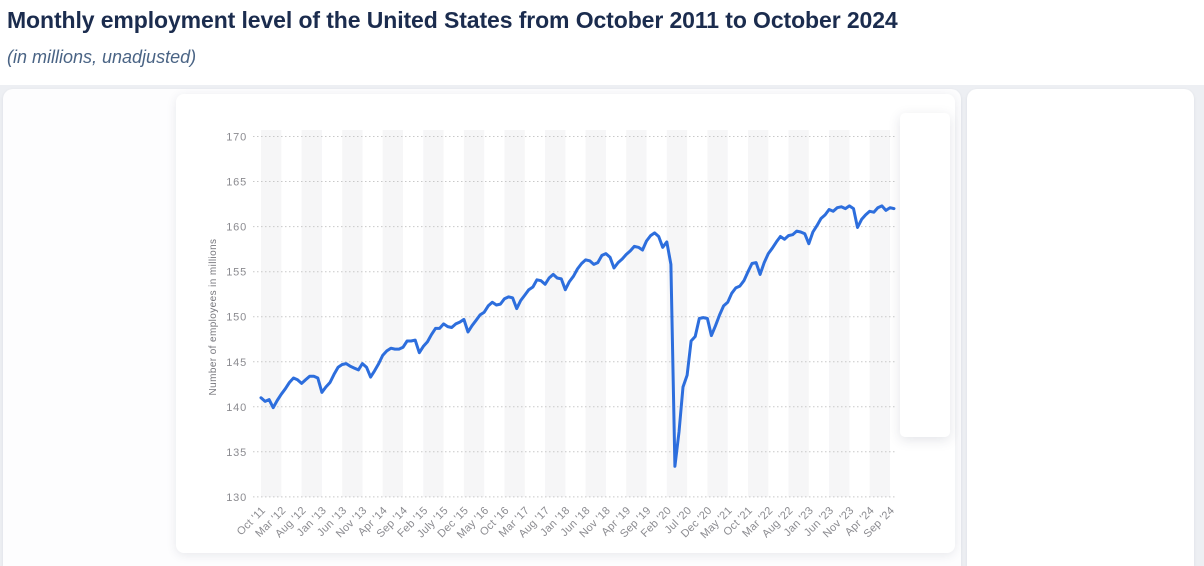 Image resolution: width=1204 pixels, height=566 pixels. I want to click on page-subtitle: (in millions, unadjusted), so click(102, 57).